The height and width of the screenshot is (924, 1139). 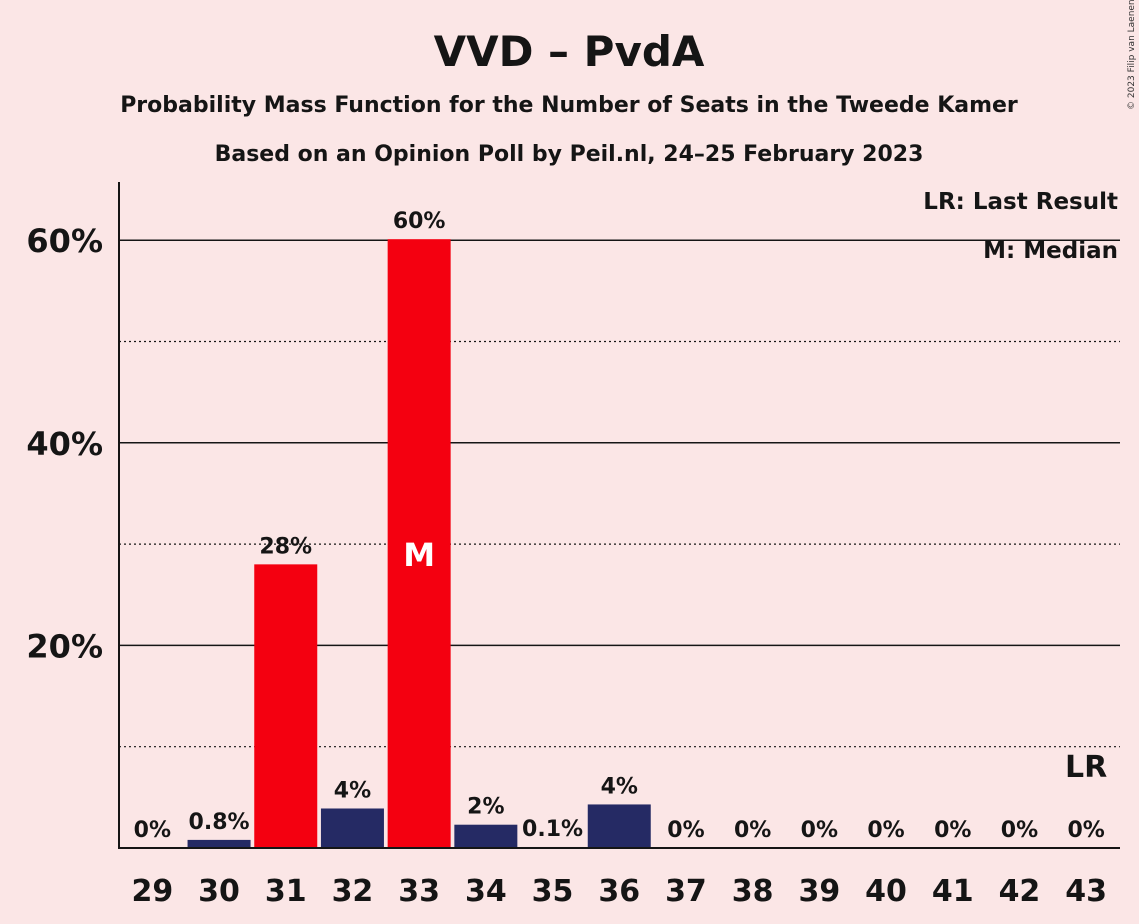 What do you see at coordinates (352, 790) in the screenshot?
I see `data-label-32: 4%` at bounding box center [352, 790].